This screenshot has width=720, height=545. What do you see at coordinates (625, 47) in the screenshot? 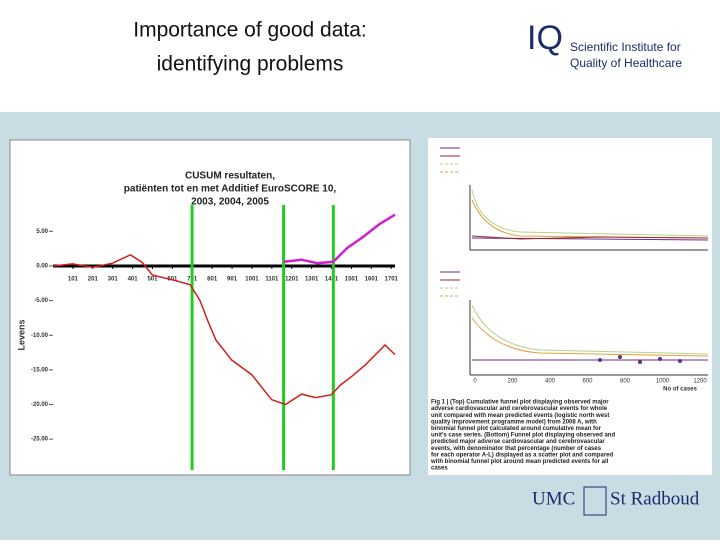
I see `logo-text: Scientific Institute for` at bounding box center [625, 47].